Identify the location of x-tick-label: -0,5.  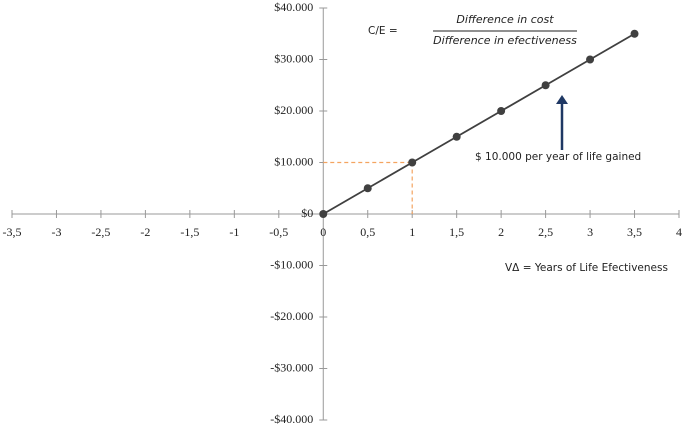
(278, 232).